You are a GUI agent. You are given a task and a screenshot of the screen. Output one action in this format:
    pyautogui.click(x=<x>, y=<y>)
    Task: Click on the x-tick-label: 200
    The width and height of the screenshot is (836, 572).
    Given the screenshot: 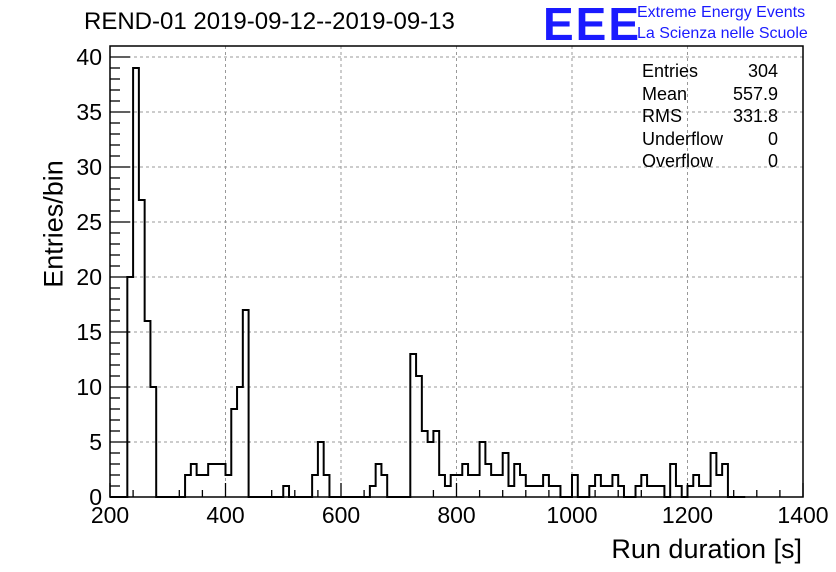 What is the action you would take?
    pyautogui.click(x=110, y=515)
    